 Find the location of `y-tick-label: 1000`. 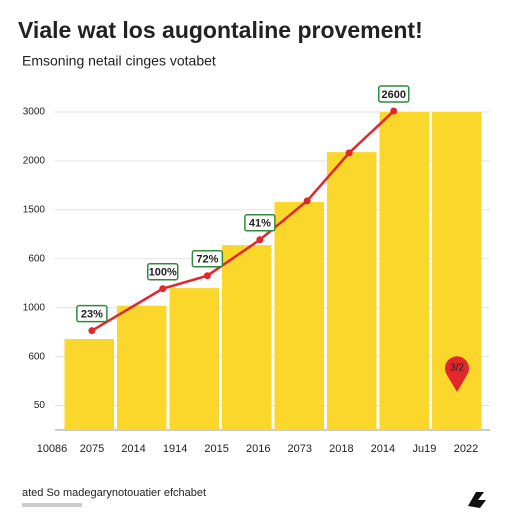

y-tick-label: 1000 is located at coordinates (34, 307).